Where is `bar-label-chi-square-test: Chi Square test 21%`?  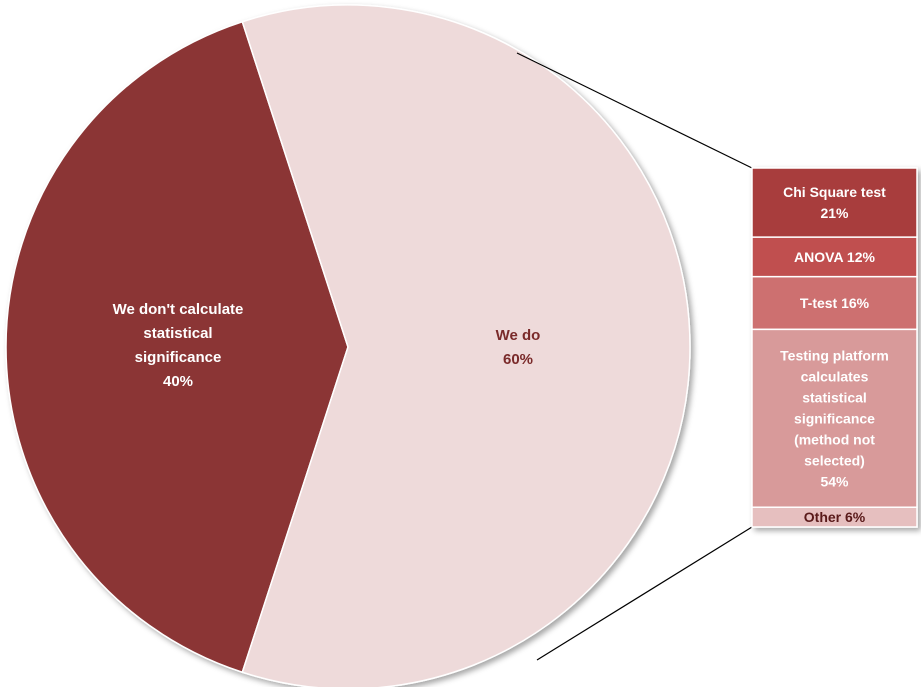
bar-label-chi-square-test: Chi Square test 21% is located at coordinates (834, 202).